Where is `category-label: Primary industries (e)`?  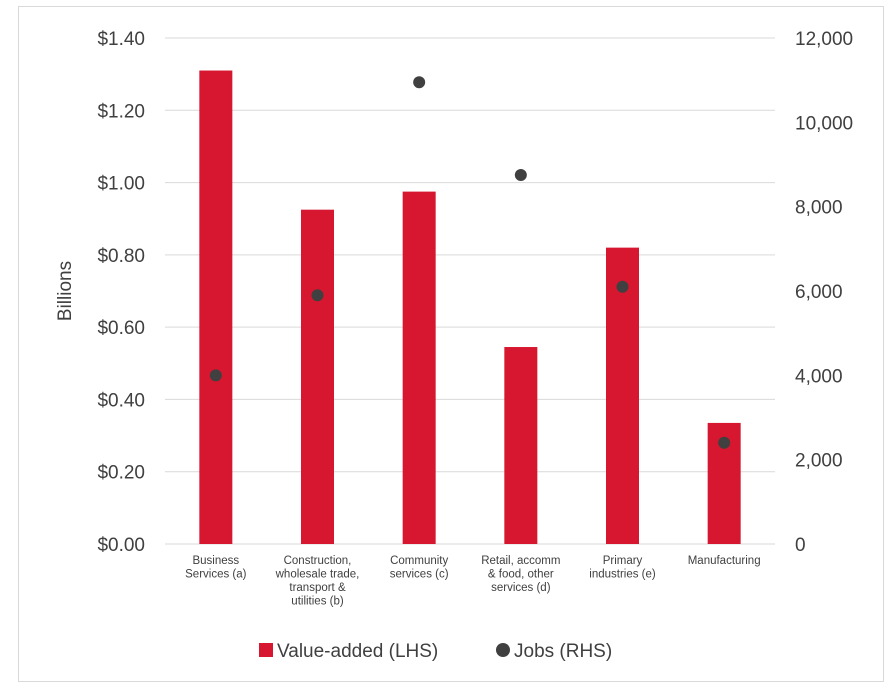 category-label: Primary industries (e) is located at coordinates (622, 568).